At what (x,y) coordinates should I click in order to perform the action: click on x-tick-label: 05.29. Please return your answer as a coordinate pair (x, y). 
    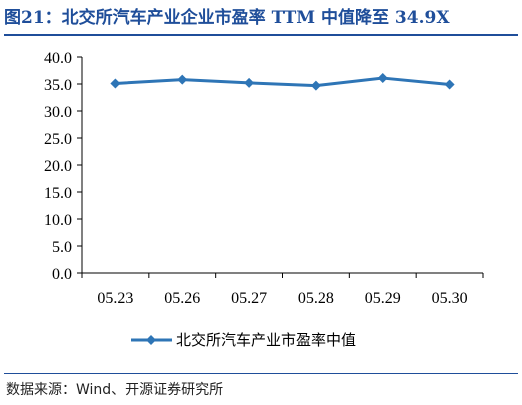
    Looking at the image, I should click on (383, 298).